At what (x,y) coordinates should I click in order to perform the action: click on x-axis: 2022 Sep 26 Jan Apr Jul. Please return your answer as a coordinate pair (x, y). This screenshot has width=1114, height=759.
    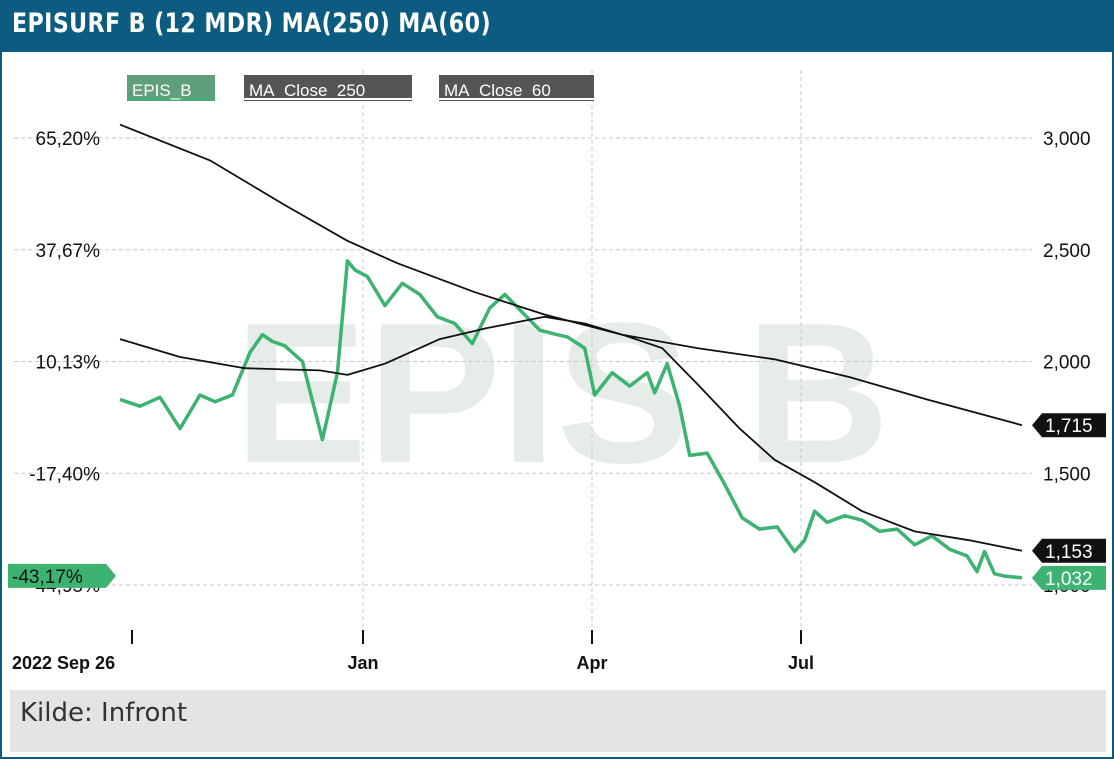
    Looking at the image, I should click on (413, 651).